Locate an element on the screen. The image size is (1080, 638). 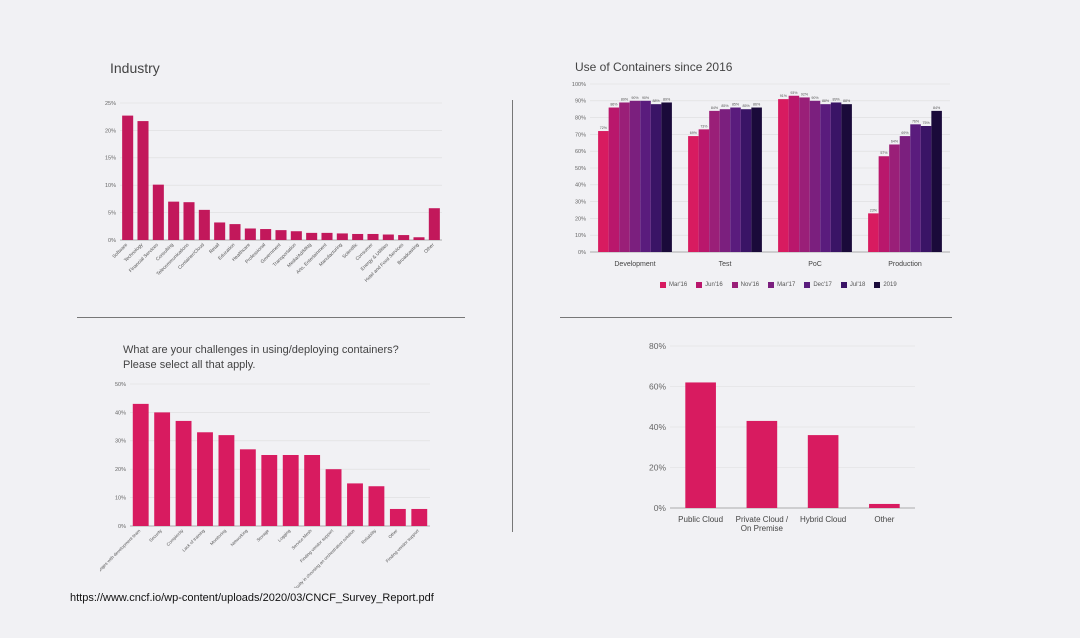
data-label: 72% is located at coordinates (604, 128).